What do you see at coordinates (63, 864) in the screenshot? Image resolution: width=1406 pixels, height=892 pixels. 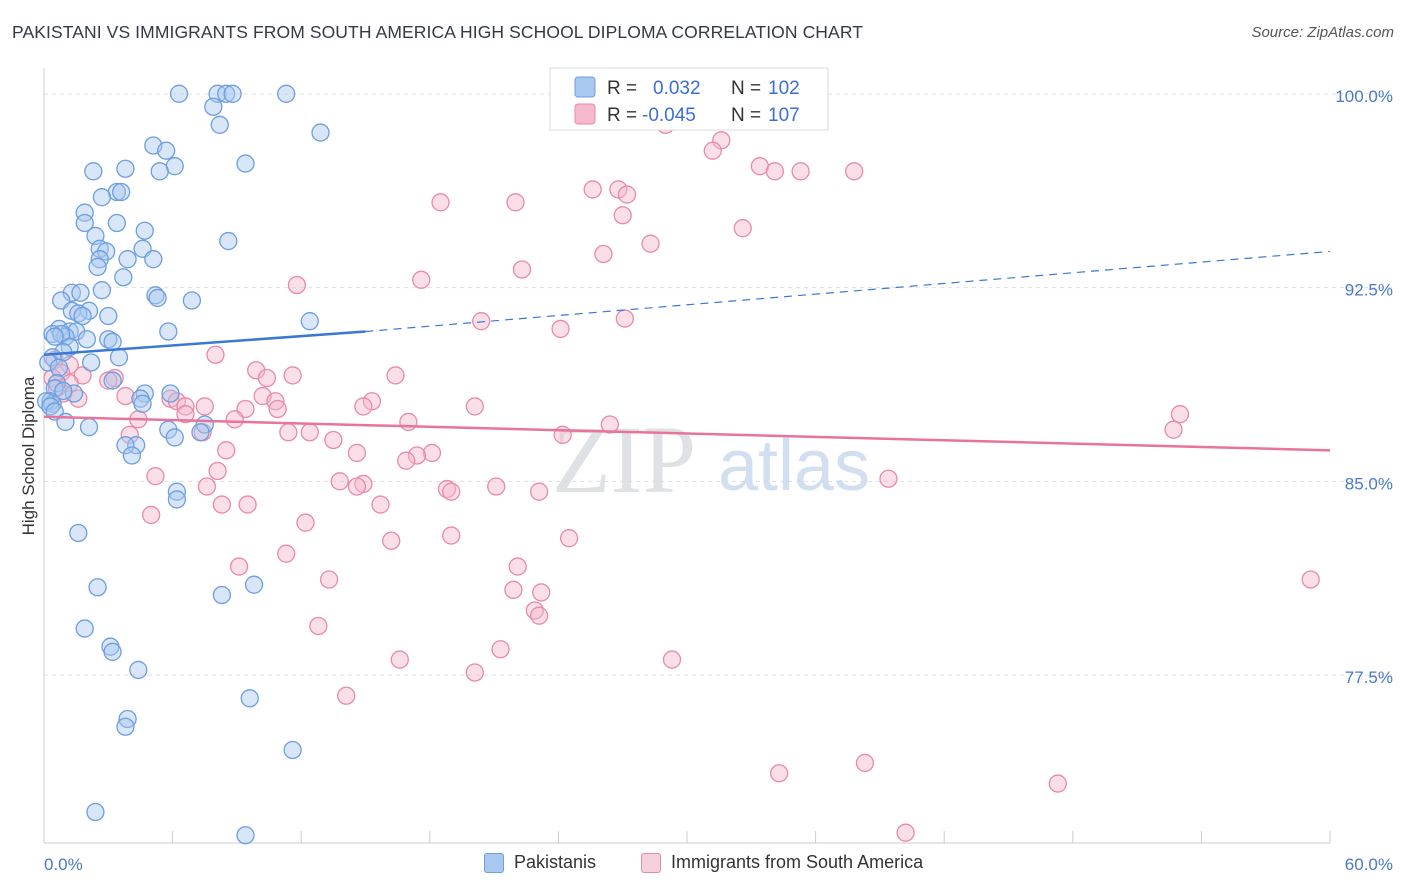 I see `x-tick-label-min: 0.0%` at bounding box center [63, 864].